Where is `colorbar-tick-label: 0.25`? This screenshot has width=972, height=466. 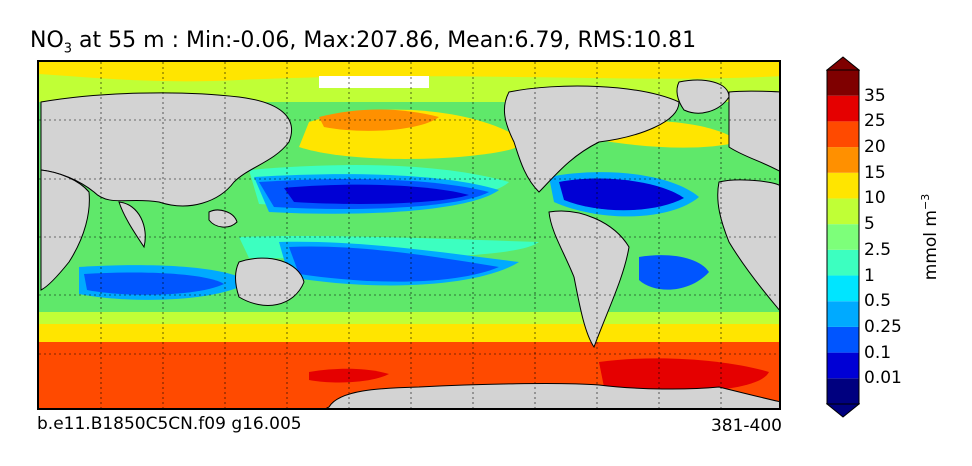 colorbar-tick-label: 0.25 is located at coordinates (883, 326).